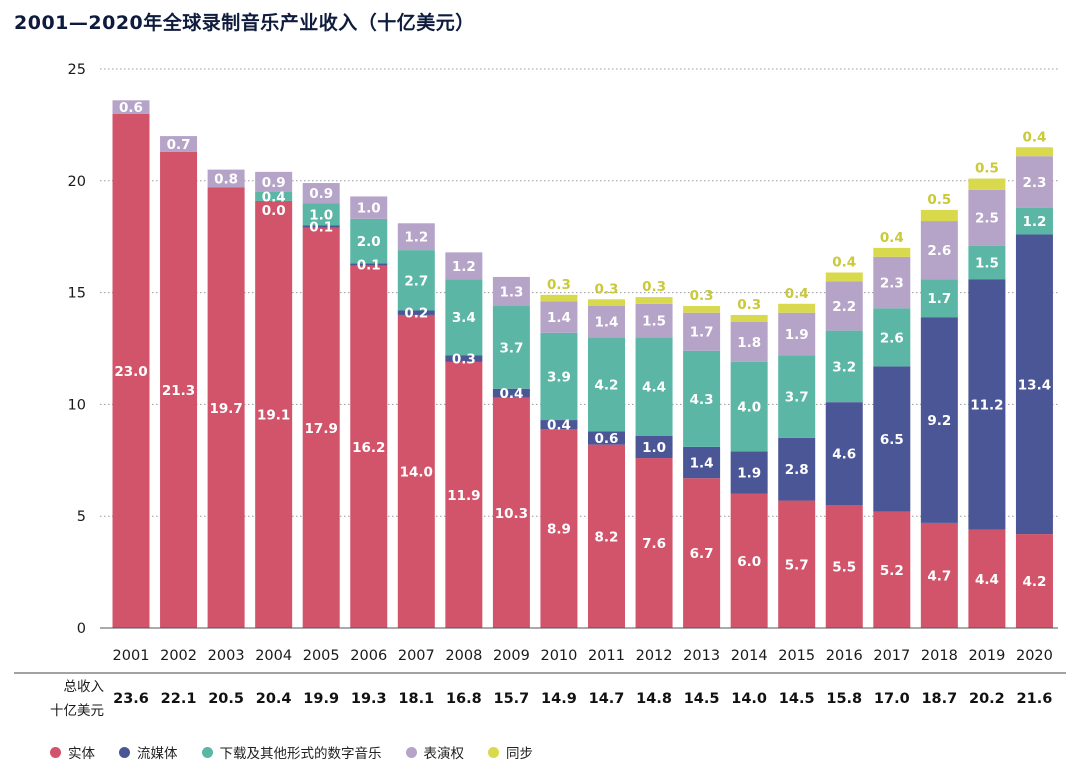 Image resolution: width=1080 pixels, height=779 pixels. I want to click on data-label: 0.9, so click(321, 194).